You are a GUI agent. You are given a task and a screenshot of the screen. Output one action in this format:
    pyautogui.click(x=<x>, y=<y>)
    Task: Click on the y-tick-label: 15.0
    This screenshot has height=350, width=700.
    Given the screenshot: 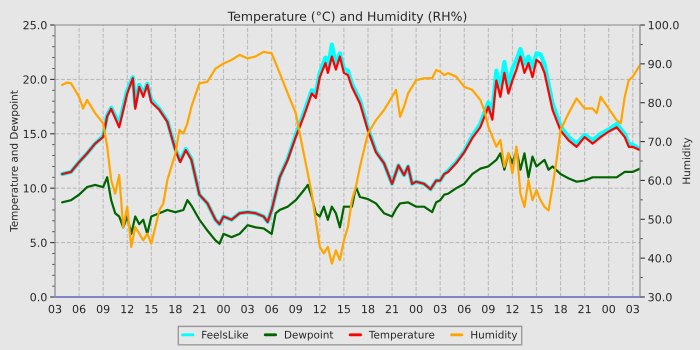 What is the action you would take?
    pyautogui.click(x=35, y=134)
    